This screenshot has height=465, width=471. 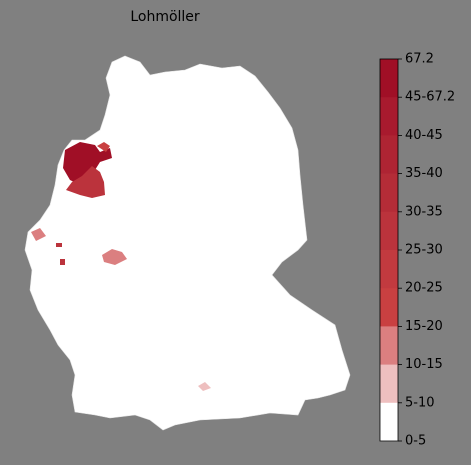 I want to click on colorbar-label: 25-30, so click(x=424, y=250).